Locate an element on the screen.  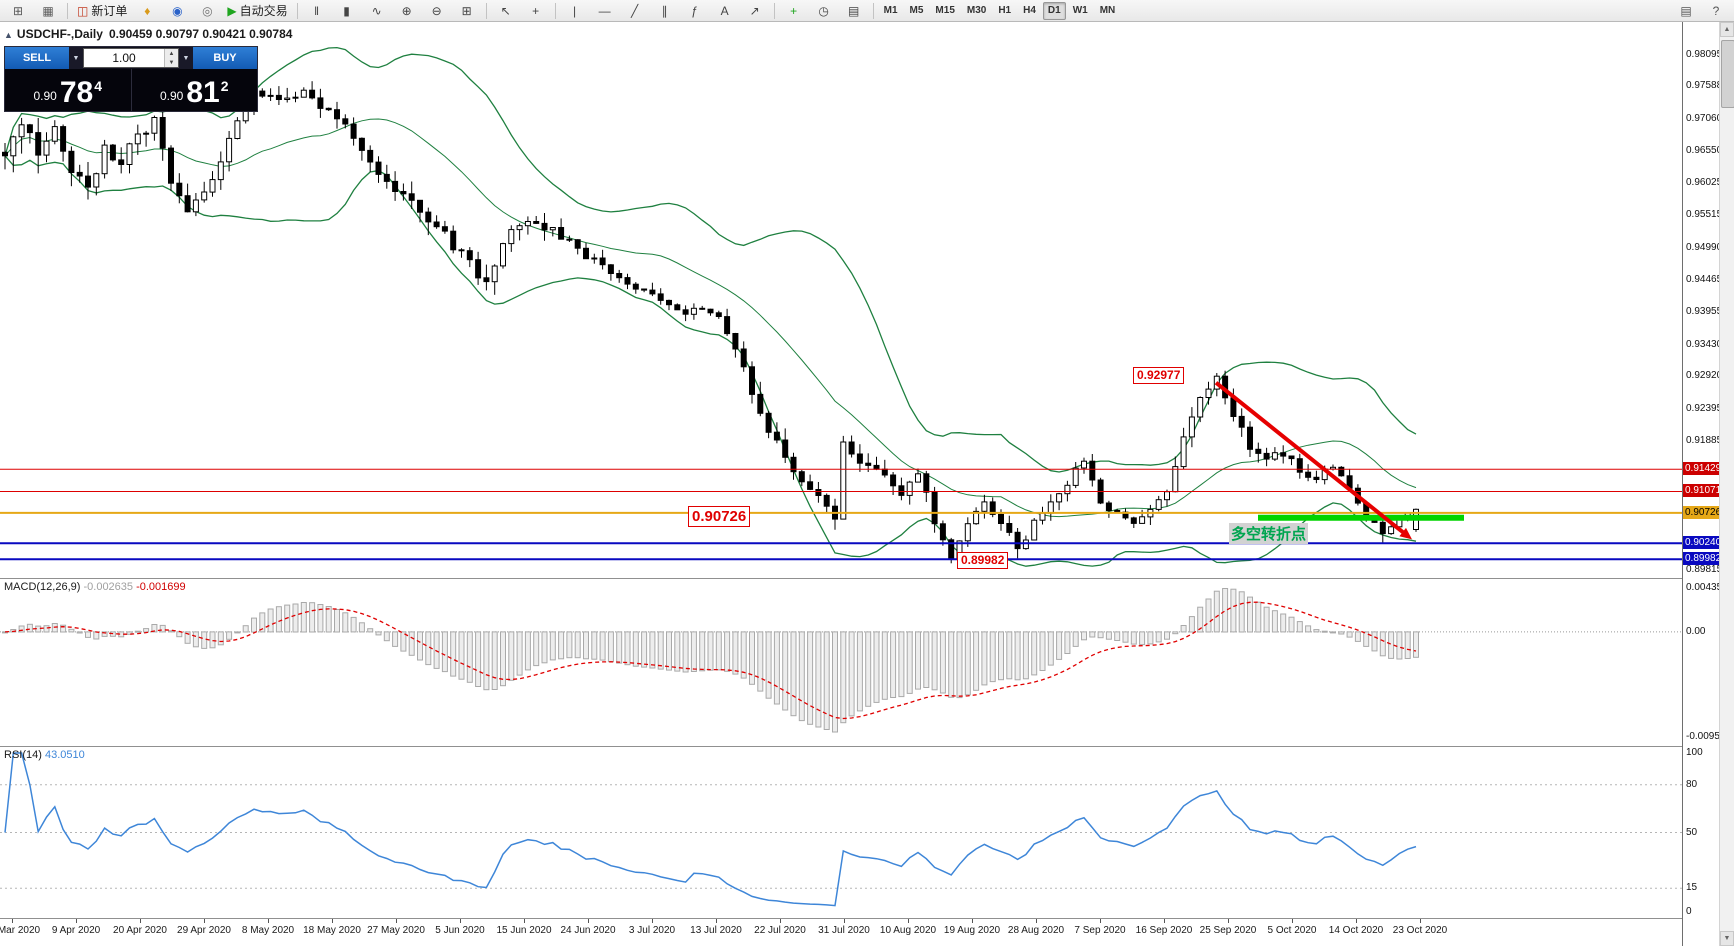
help-icon: ? is located at coordinates (1716, 11).